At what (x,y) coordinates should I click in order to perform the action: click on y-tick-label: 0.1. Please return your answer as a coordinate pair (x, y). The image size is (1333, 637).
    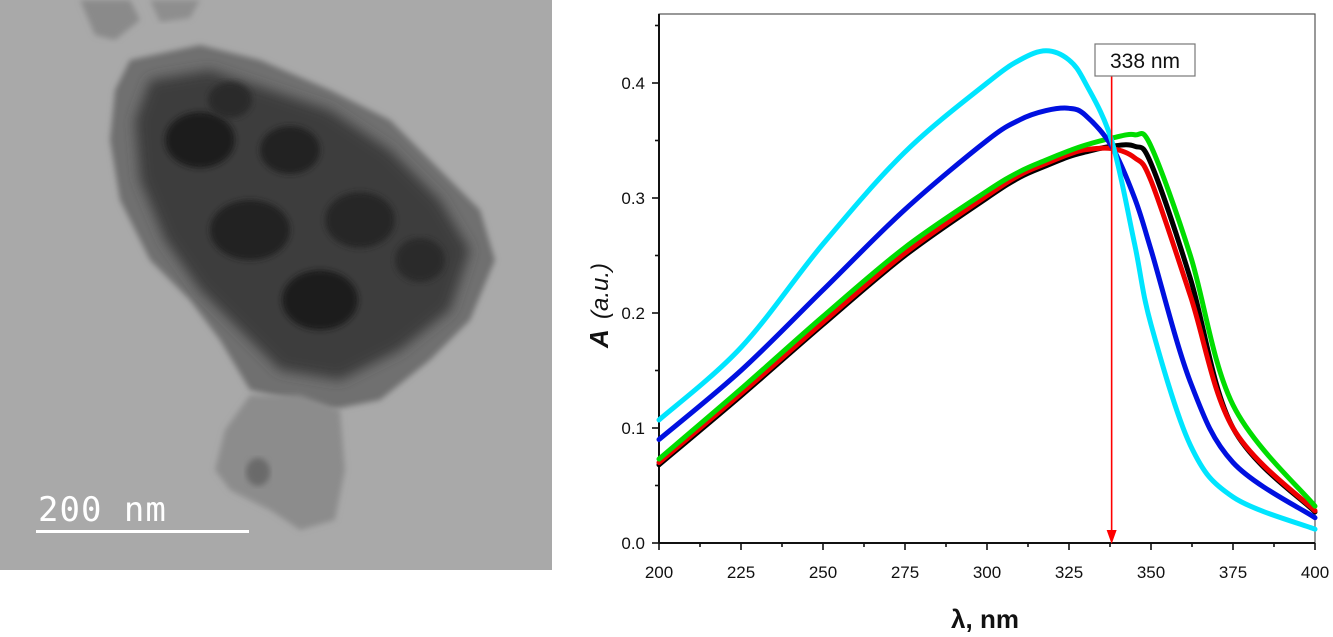
    Looking at the image, I should click on (633, 428).